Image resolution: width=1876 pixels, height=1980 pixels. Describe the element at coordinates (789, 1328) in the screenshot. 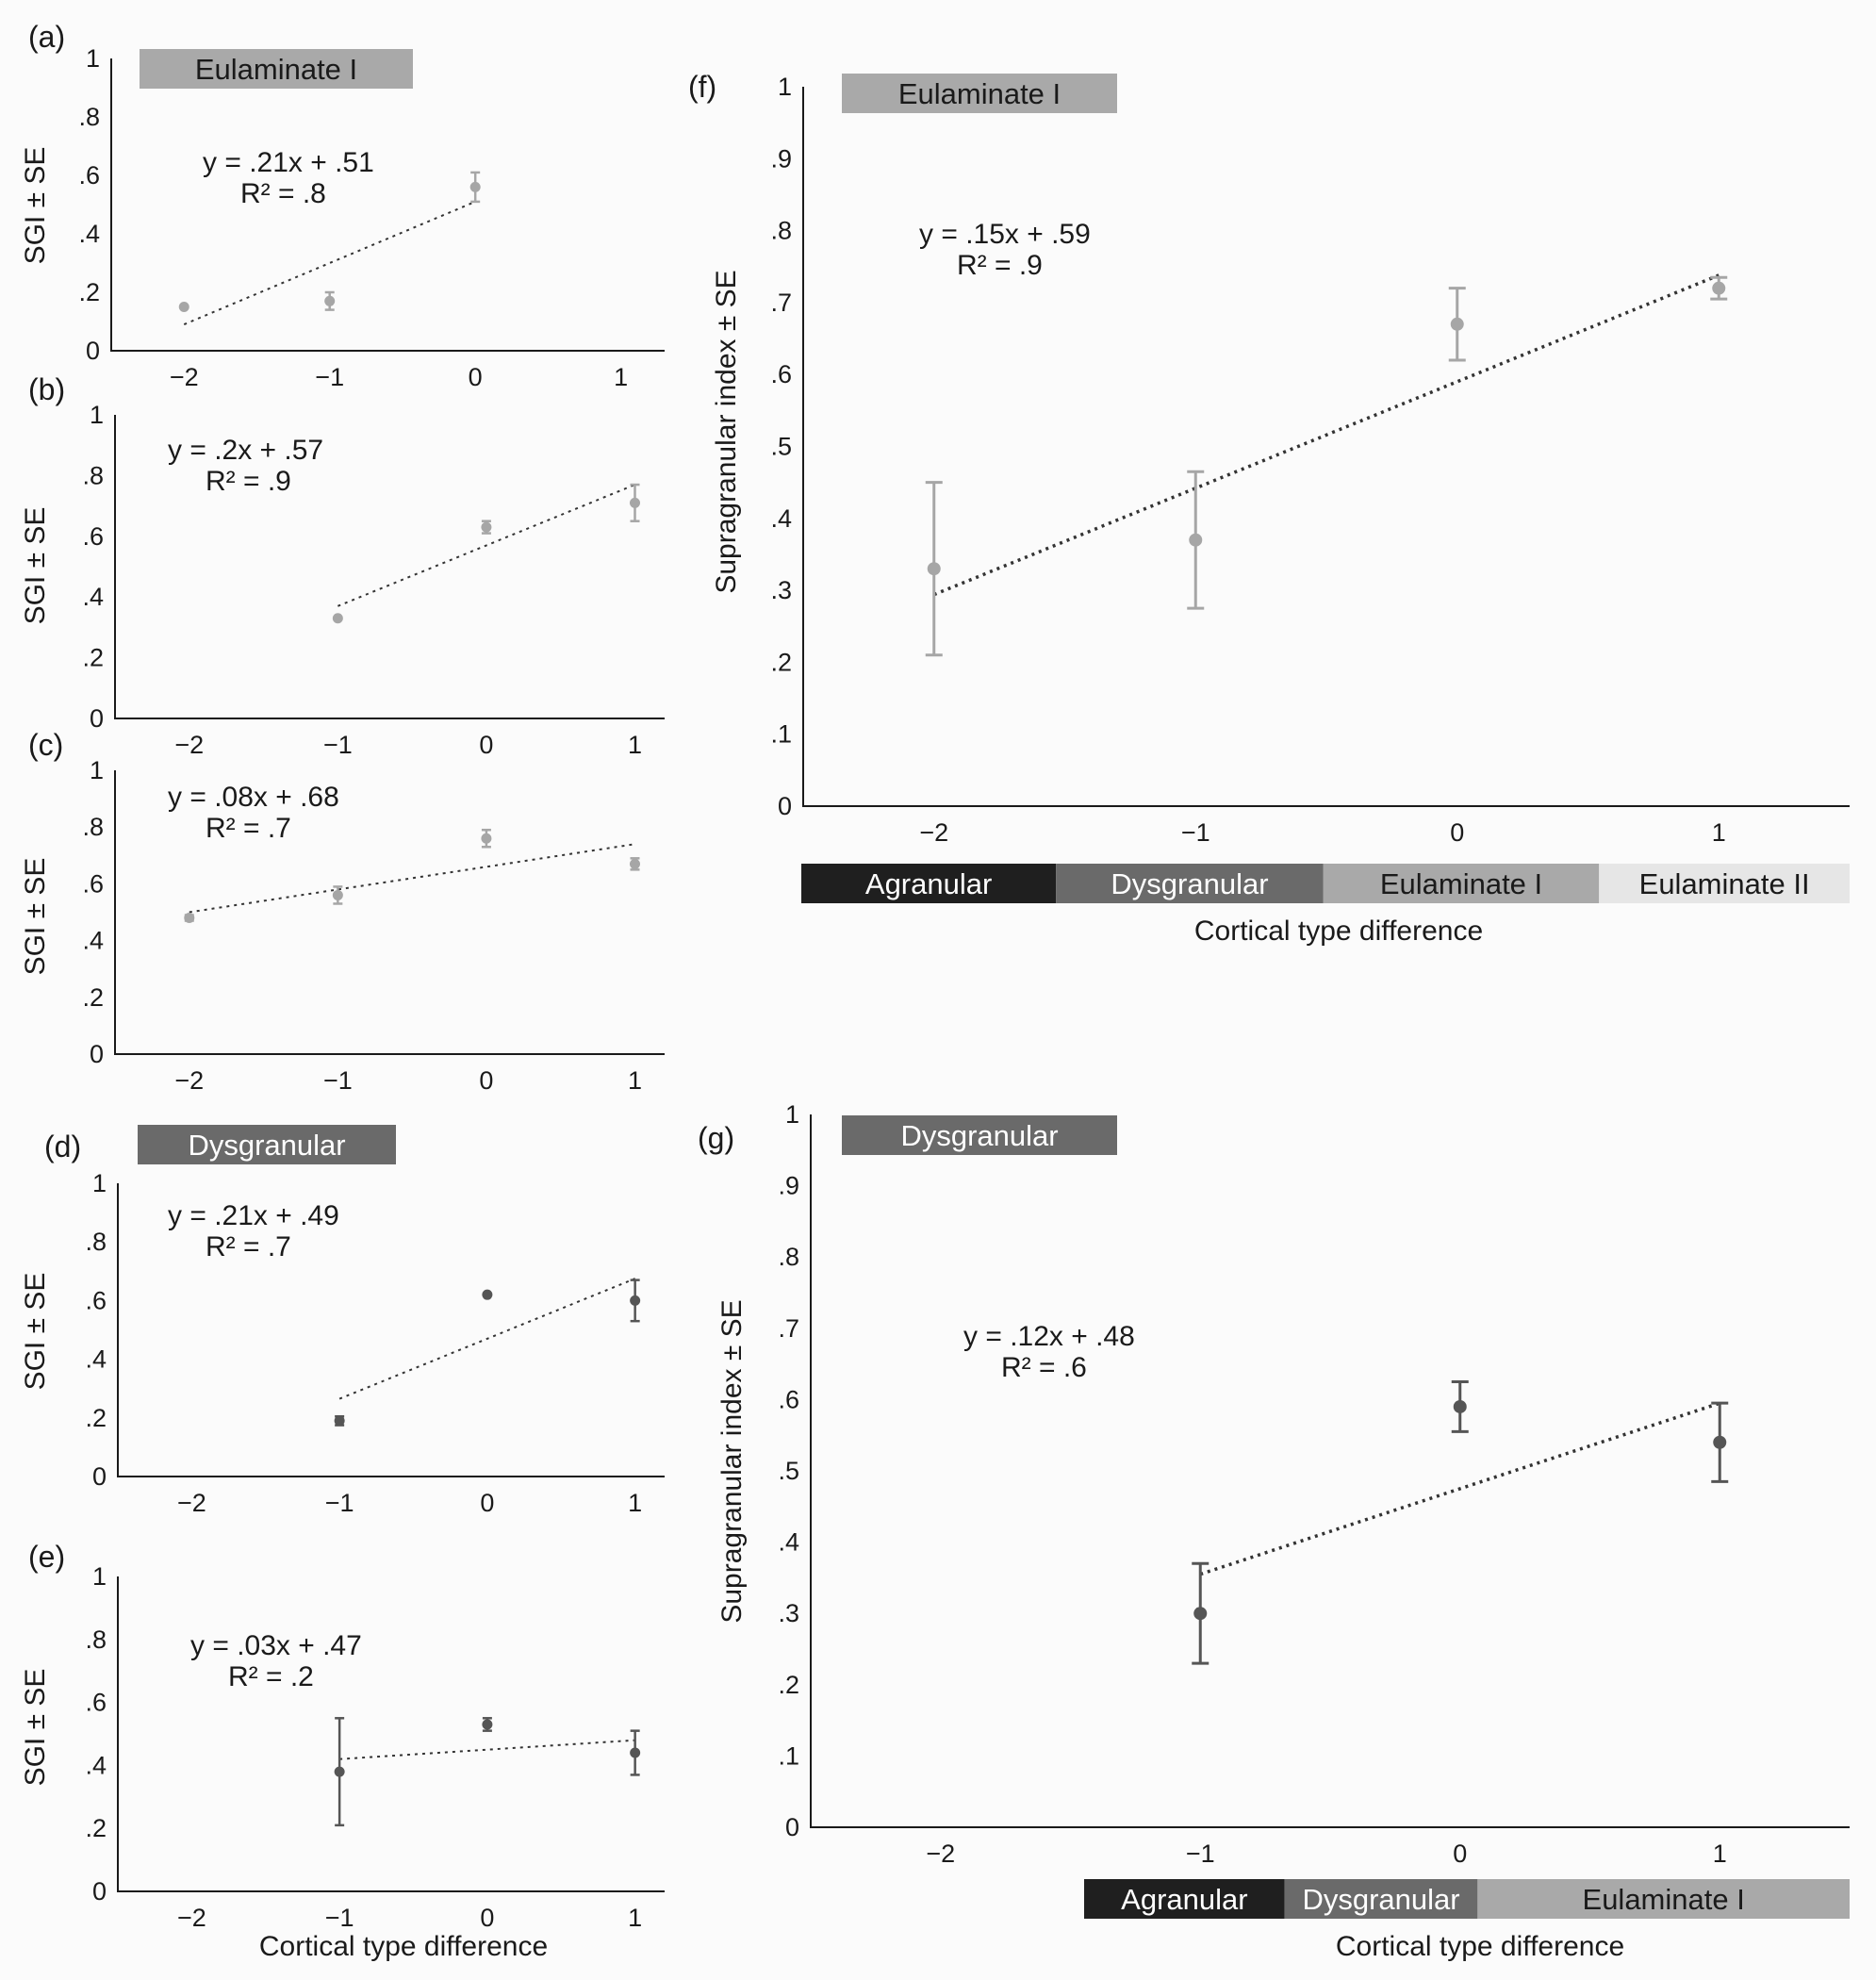

I see `panel-g-ytick: .7` at that location.